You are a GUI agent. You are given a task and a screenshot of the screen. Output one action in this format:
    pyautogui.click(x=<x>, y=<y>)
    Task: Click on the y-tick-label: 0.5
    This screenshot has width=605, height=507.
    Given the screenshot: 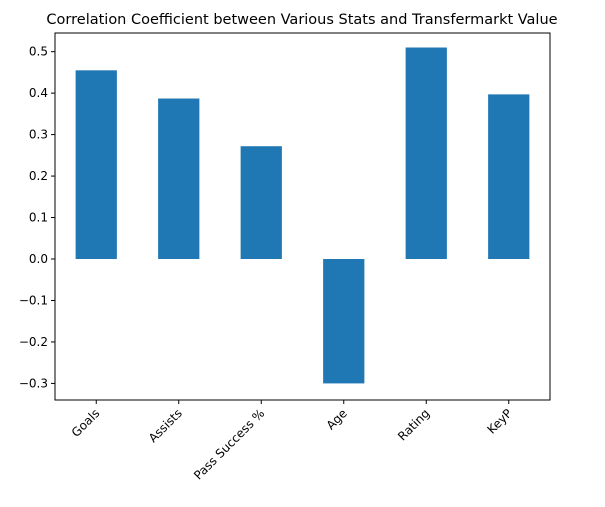 What is the action you would take?
    pyautogui.click(x=38, y=52)
    